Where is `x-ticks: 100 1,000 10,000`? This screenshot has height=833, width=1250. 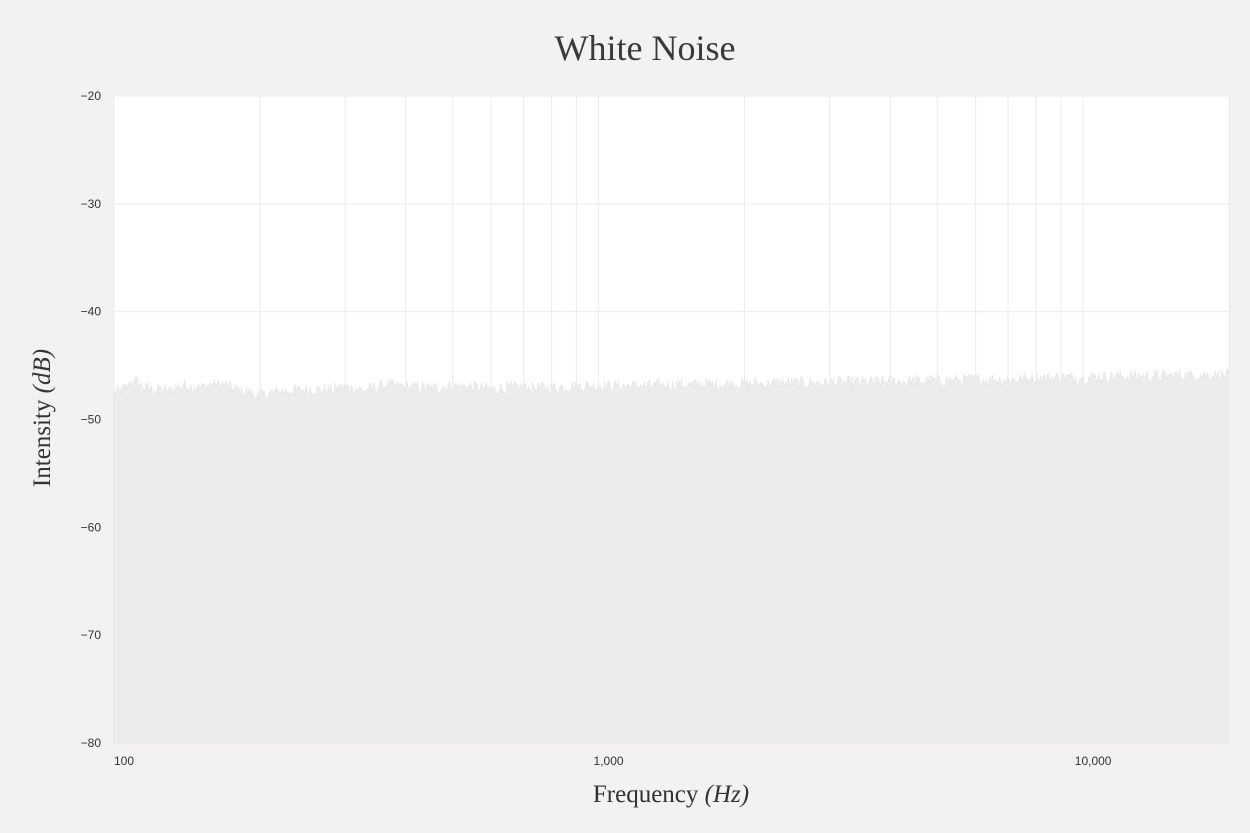 x-ticks: 100 1,000 10,000 is located at coordinates (613, 761).